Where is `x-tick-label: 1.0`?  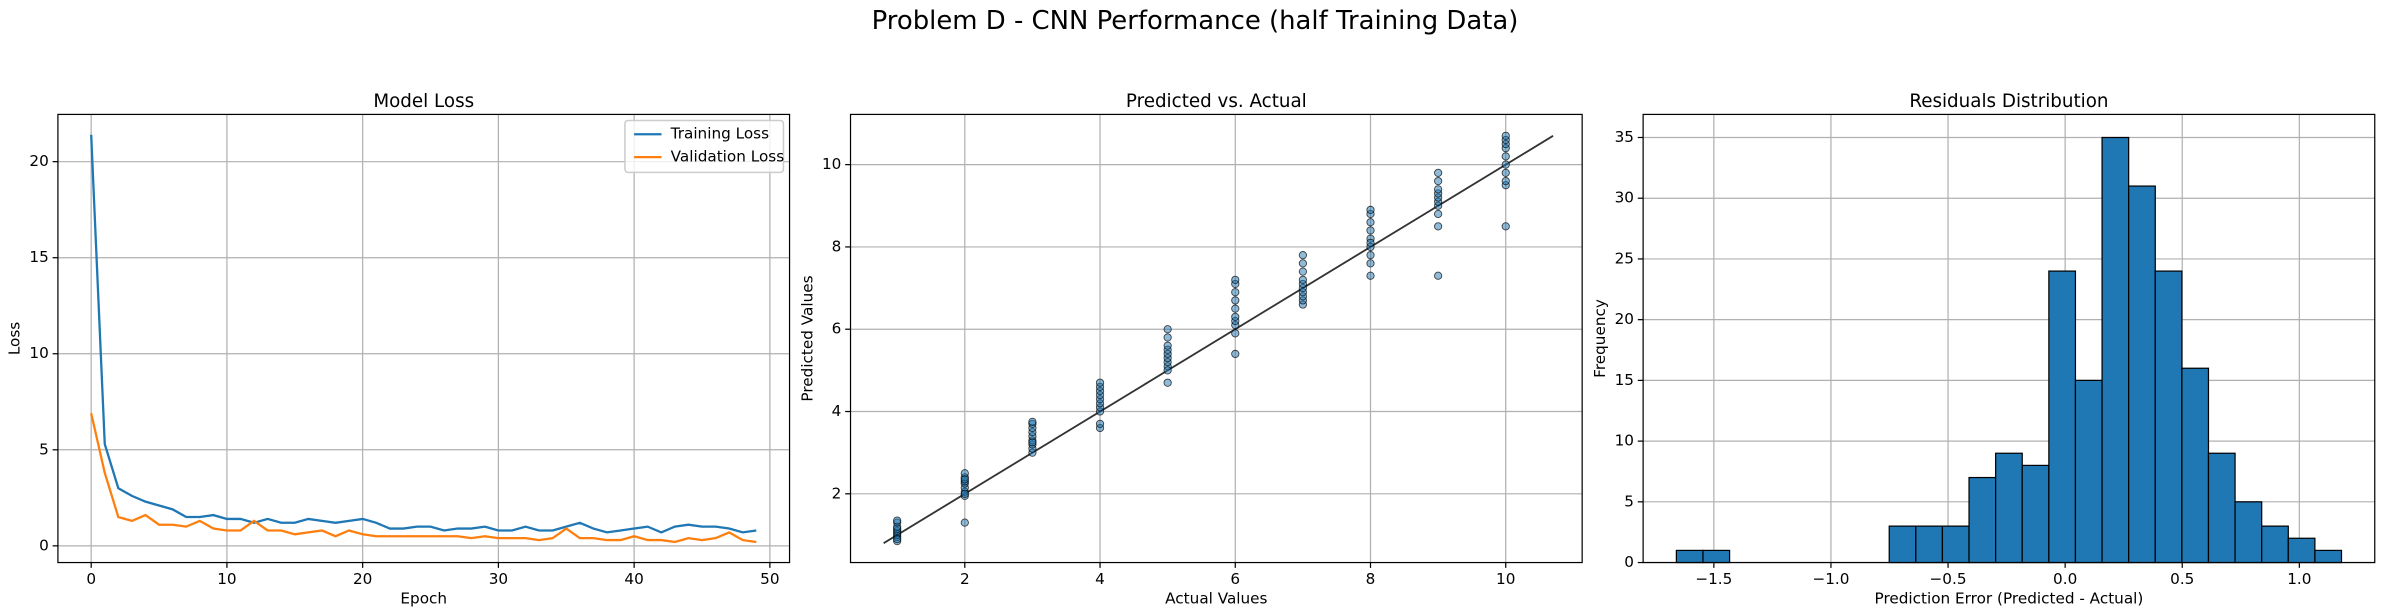 x-tick-label: 1.0 is located at coordinates (2299, 579).